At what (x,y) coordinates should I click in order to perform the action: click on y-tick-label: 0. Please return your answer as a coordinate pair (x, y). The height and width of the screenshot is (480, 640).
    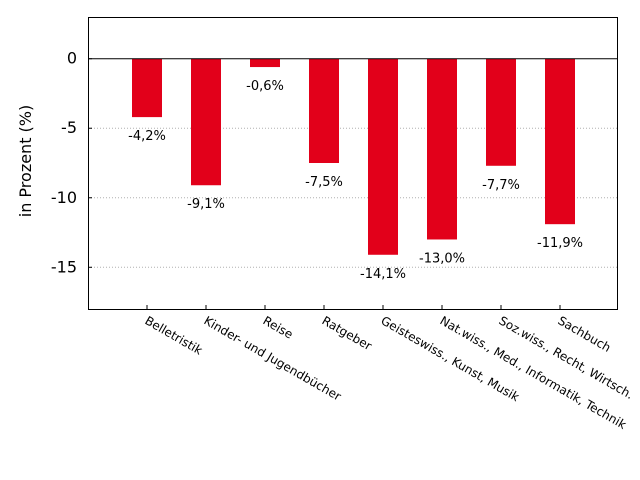
    Looking at the image, I should click on (72, 58).